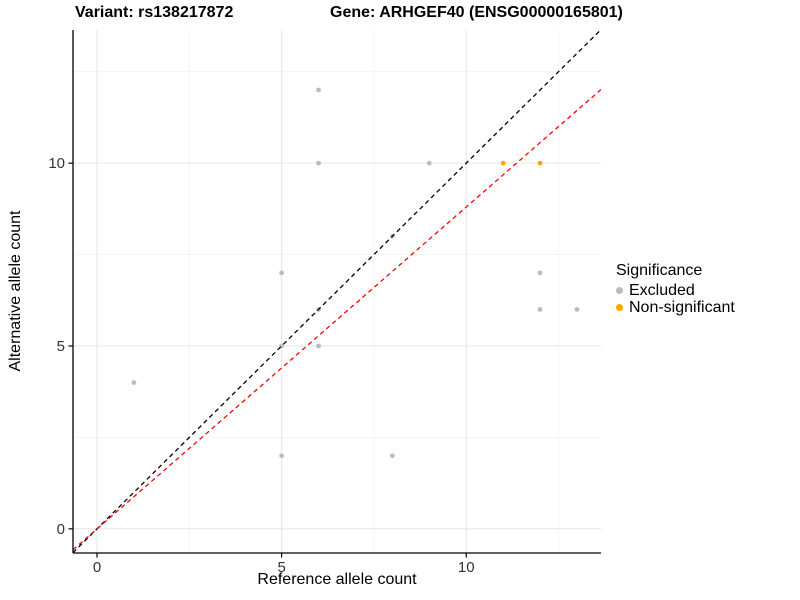  Describe the element at coordinates (682, 307) in the screenshot. I see `legend-item-non-significant-label: Non-significant` at that location.